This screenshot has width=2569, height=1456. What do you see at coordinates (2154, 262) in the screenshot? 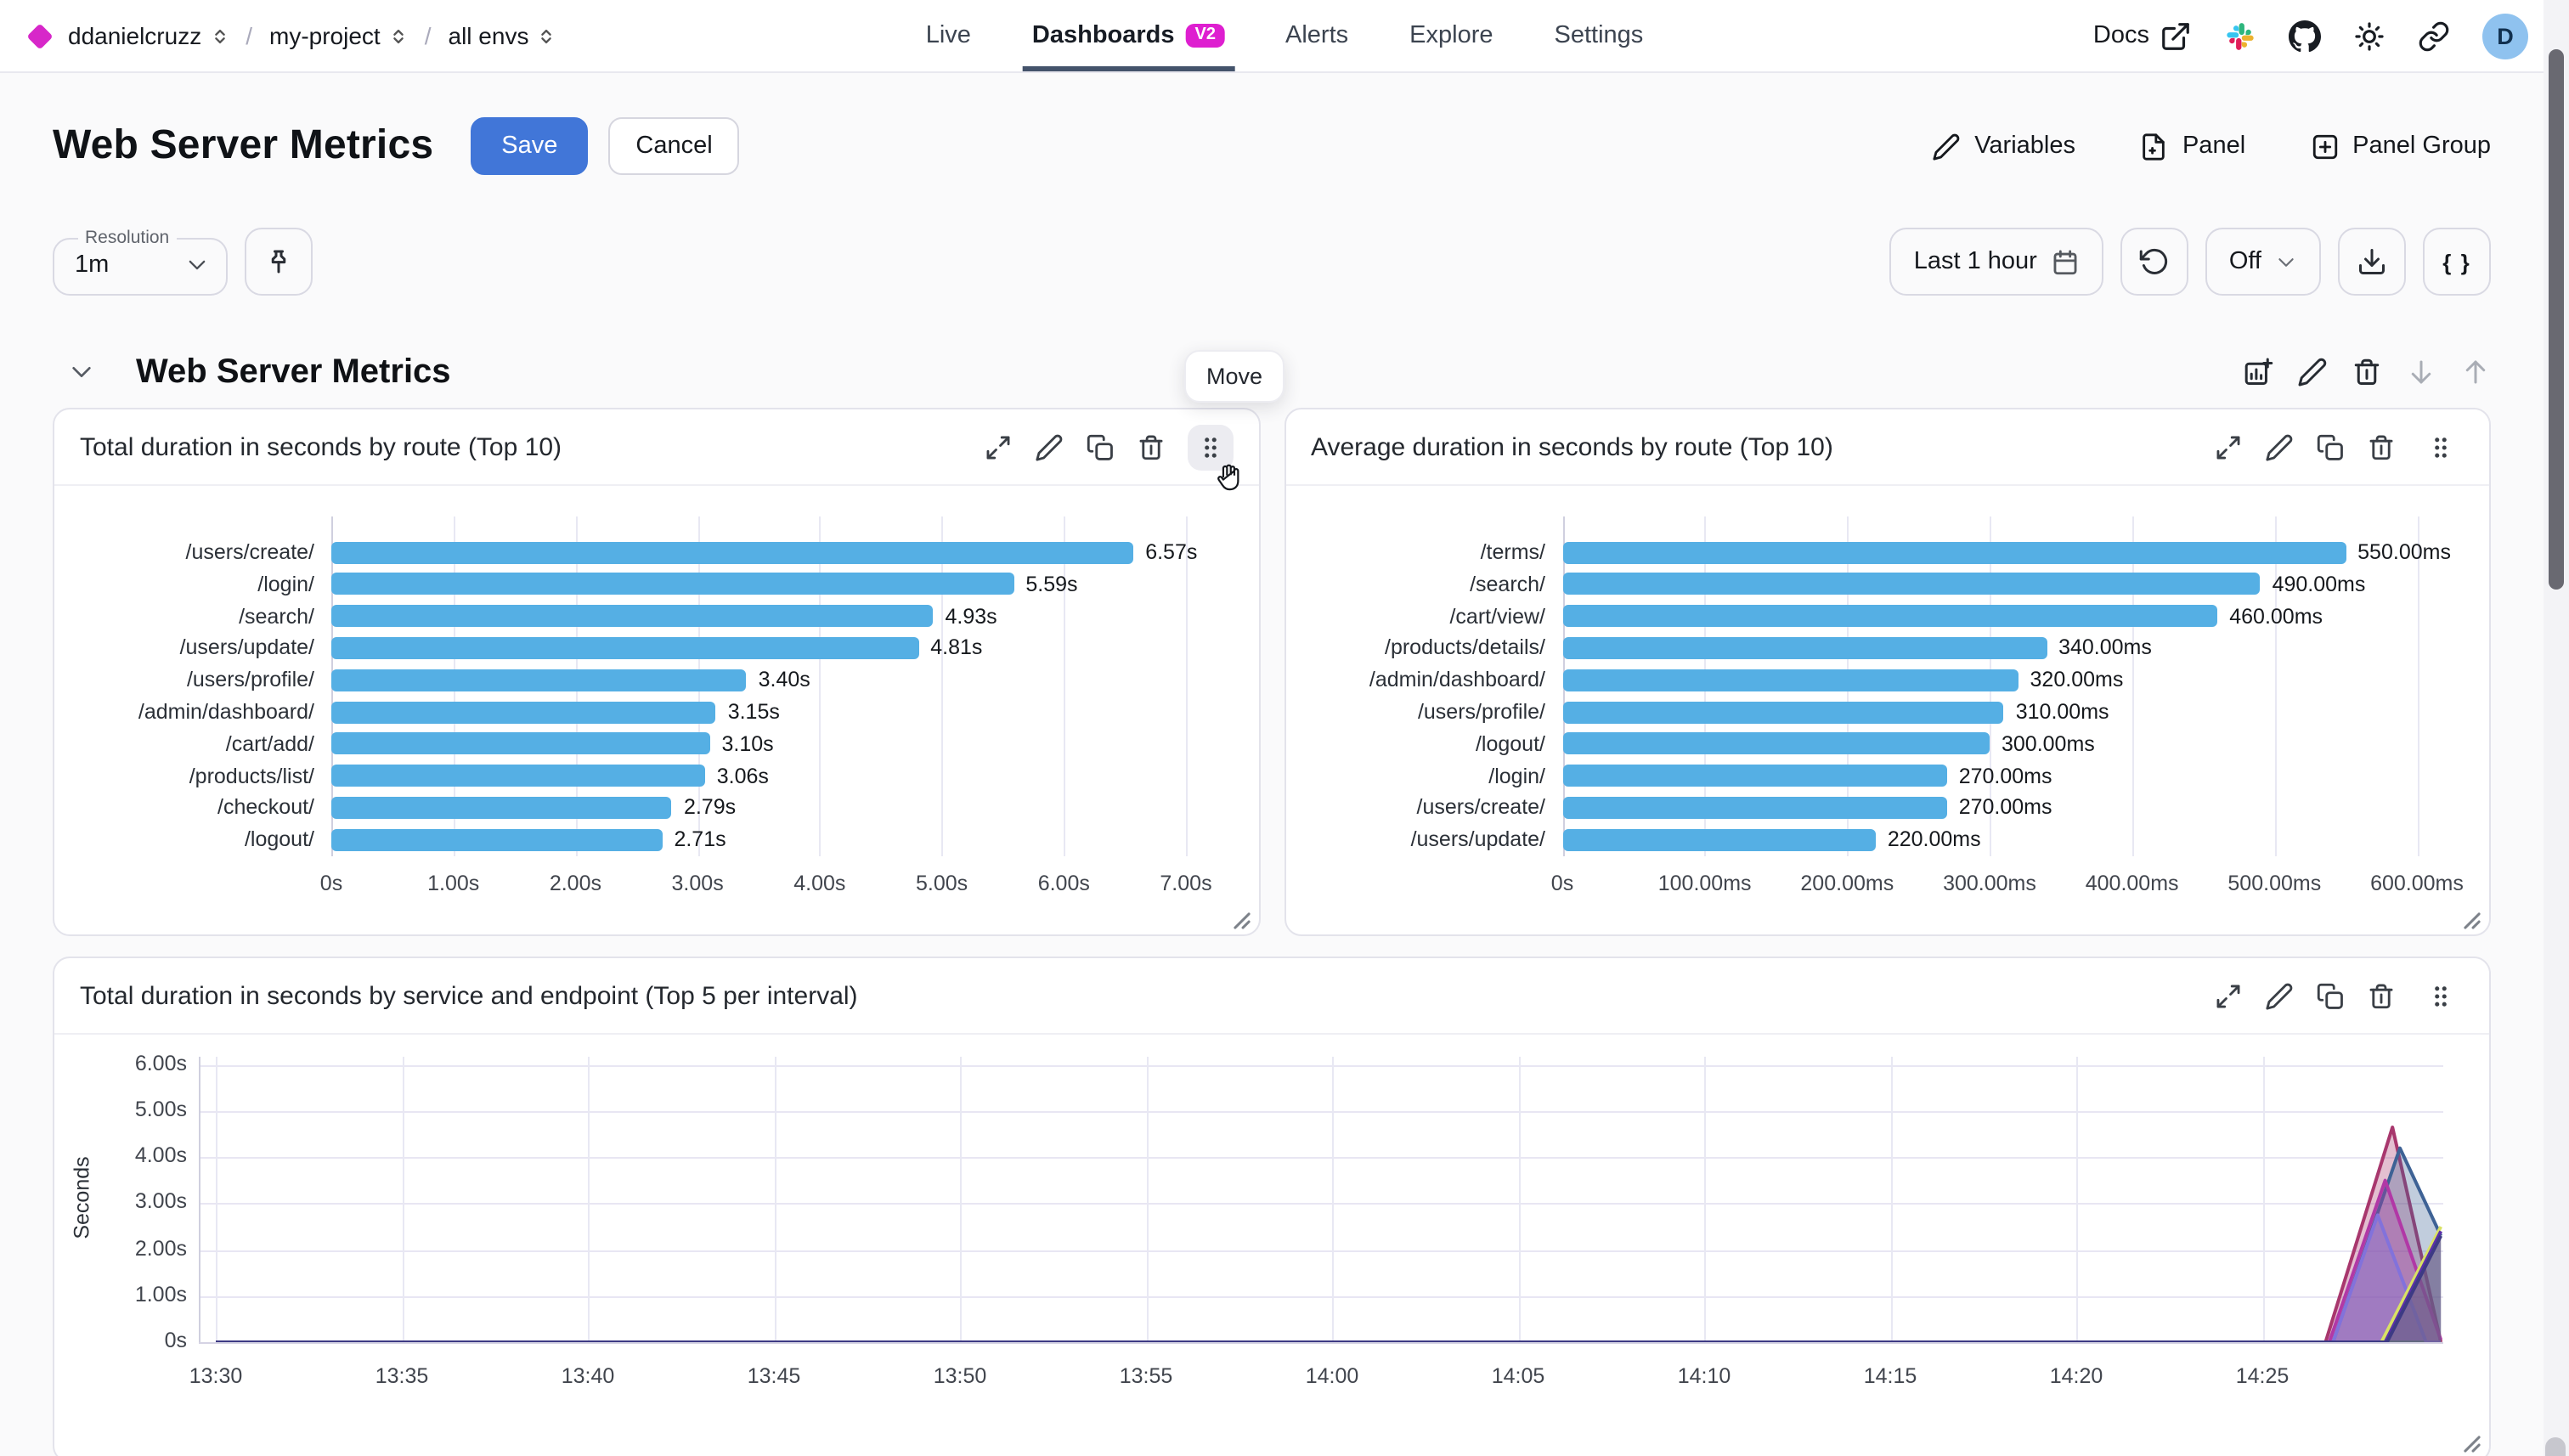
I see `refresh-button` at bounding box center [2154, 262].